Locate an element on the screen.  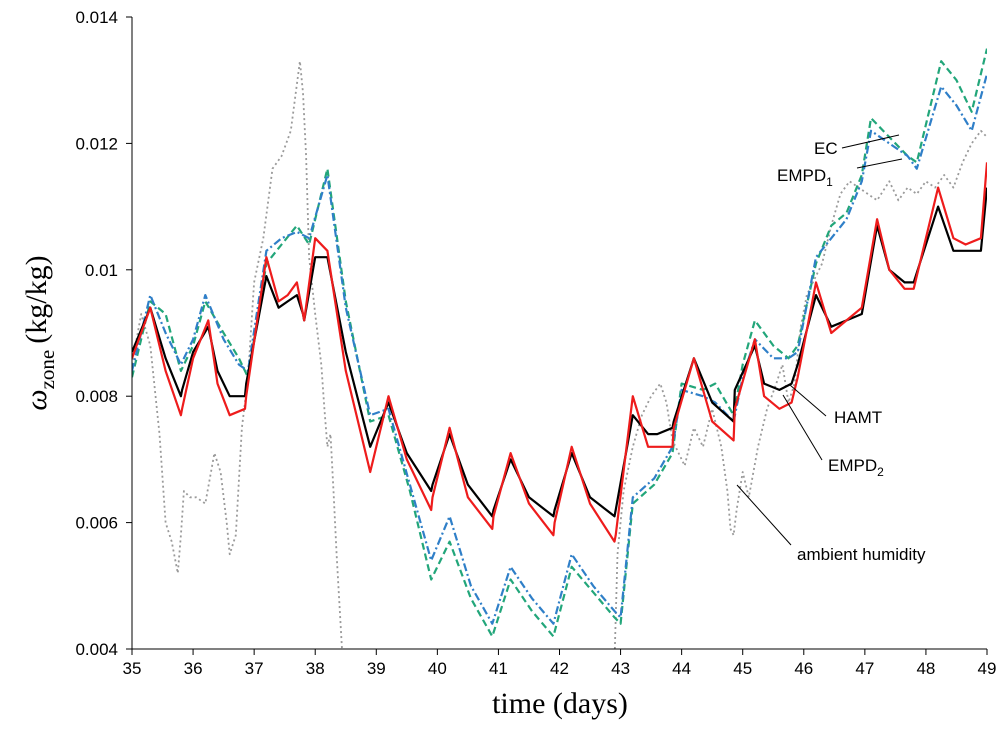
x-tick-label: 37 is located at coordinates (254, 668).